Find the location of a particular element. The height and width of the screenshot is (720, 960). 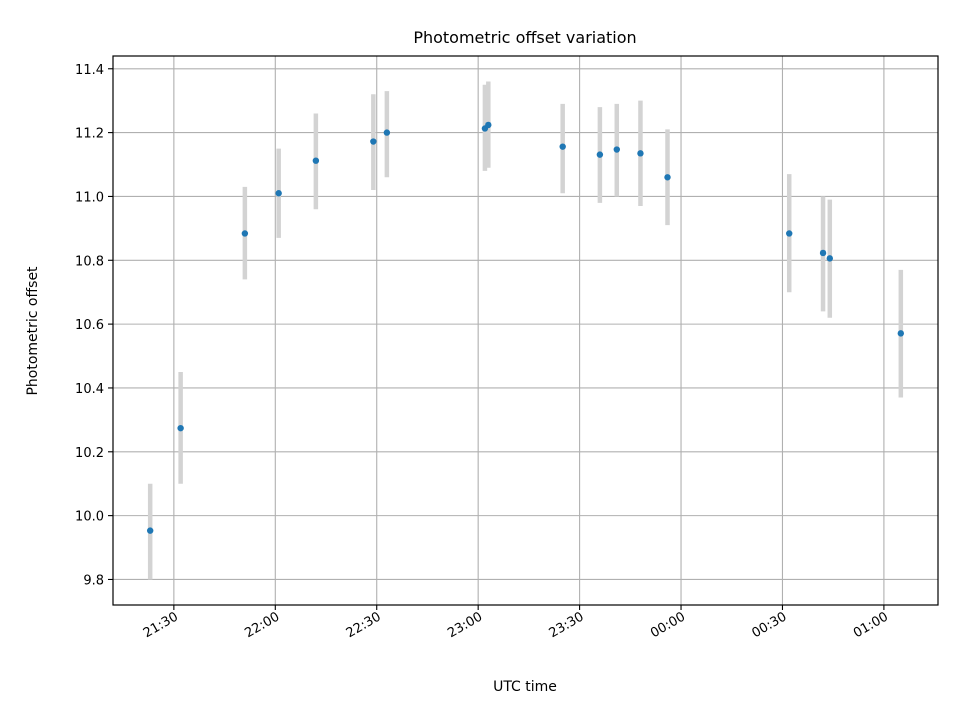

y-tick-label: 11.0 is located at coordinates (89, 197).